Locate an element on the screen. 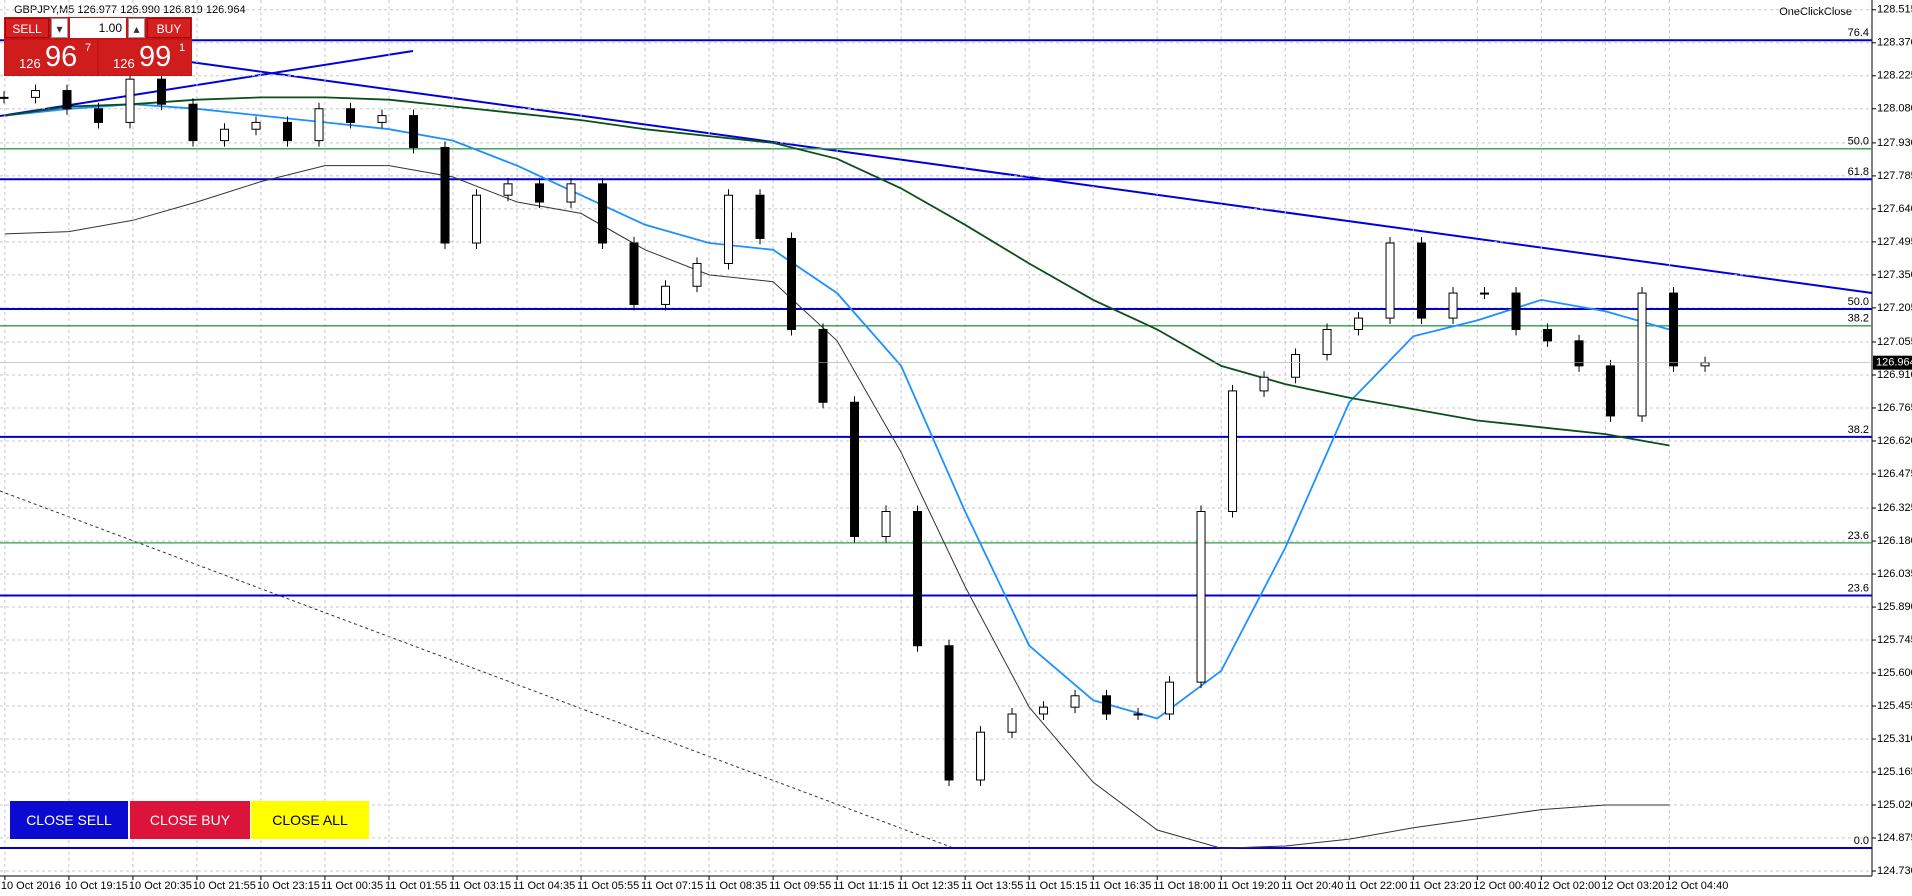 The height and width of the screenshot is (896, 1912). x-tick-label: 10 Oct 2016 is located at coordinates (31, 886).